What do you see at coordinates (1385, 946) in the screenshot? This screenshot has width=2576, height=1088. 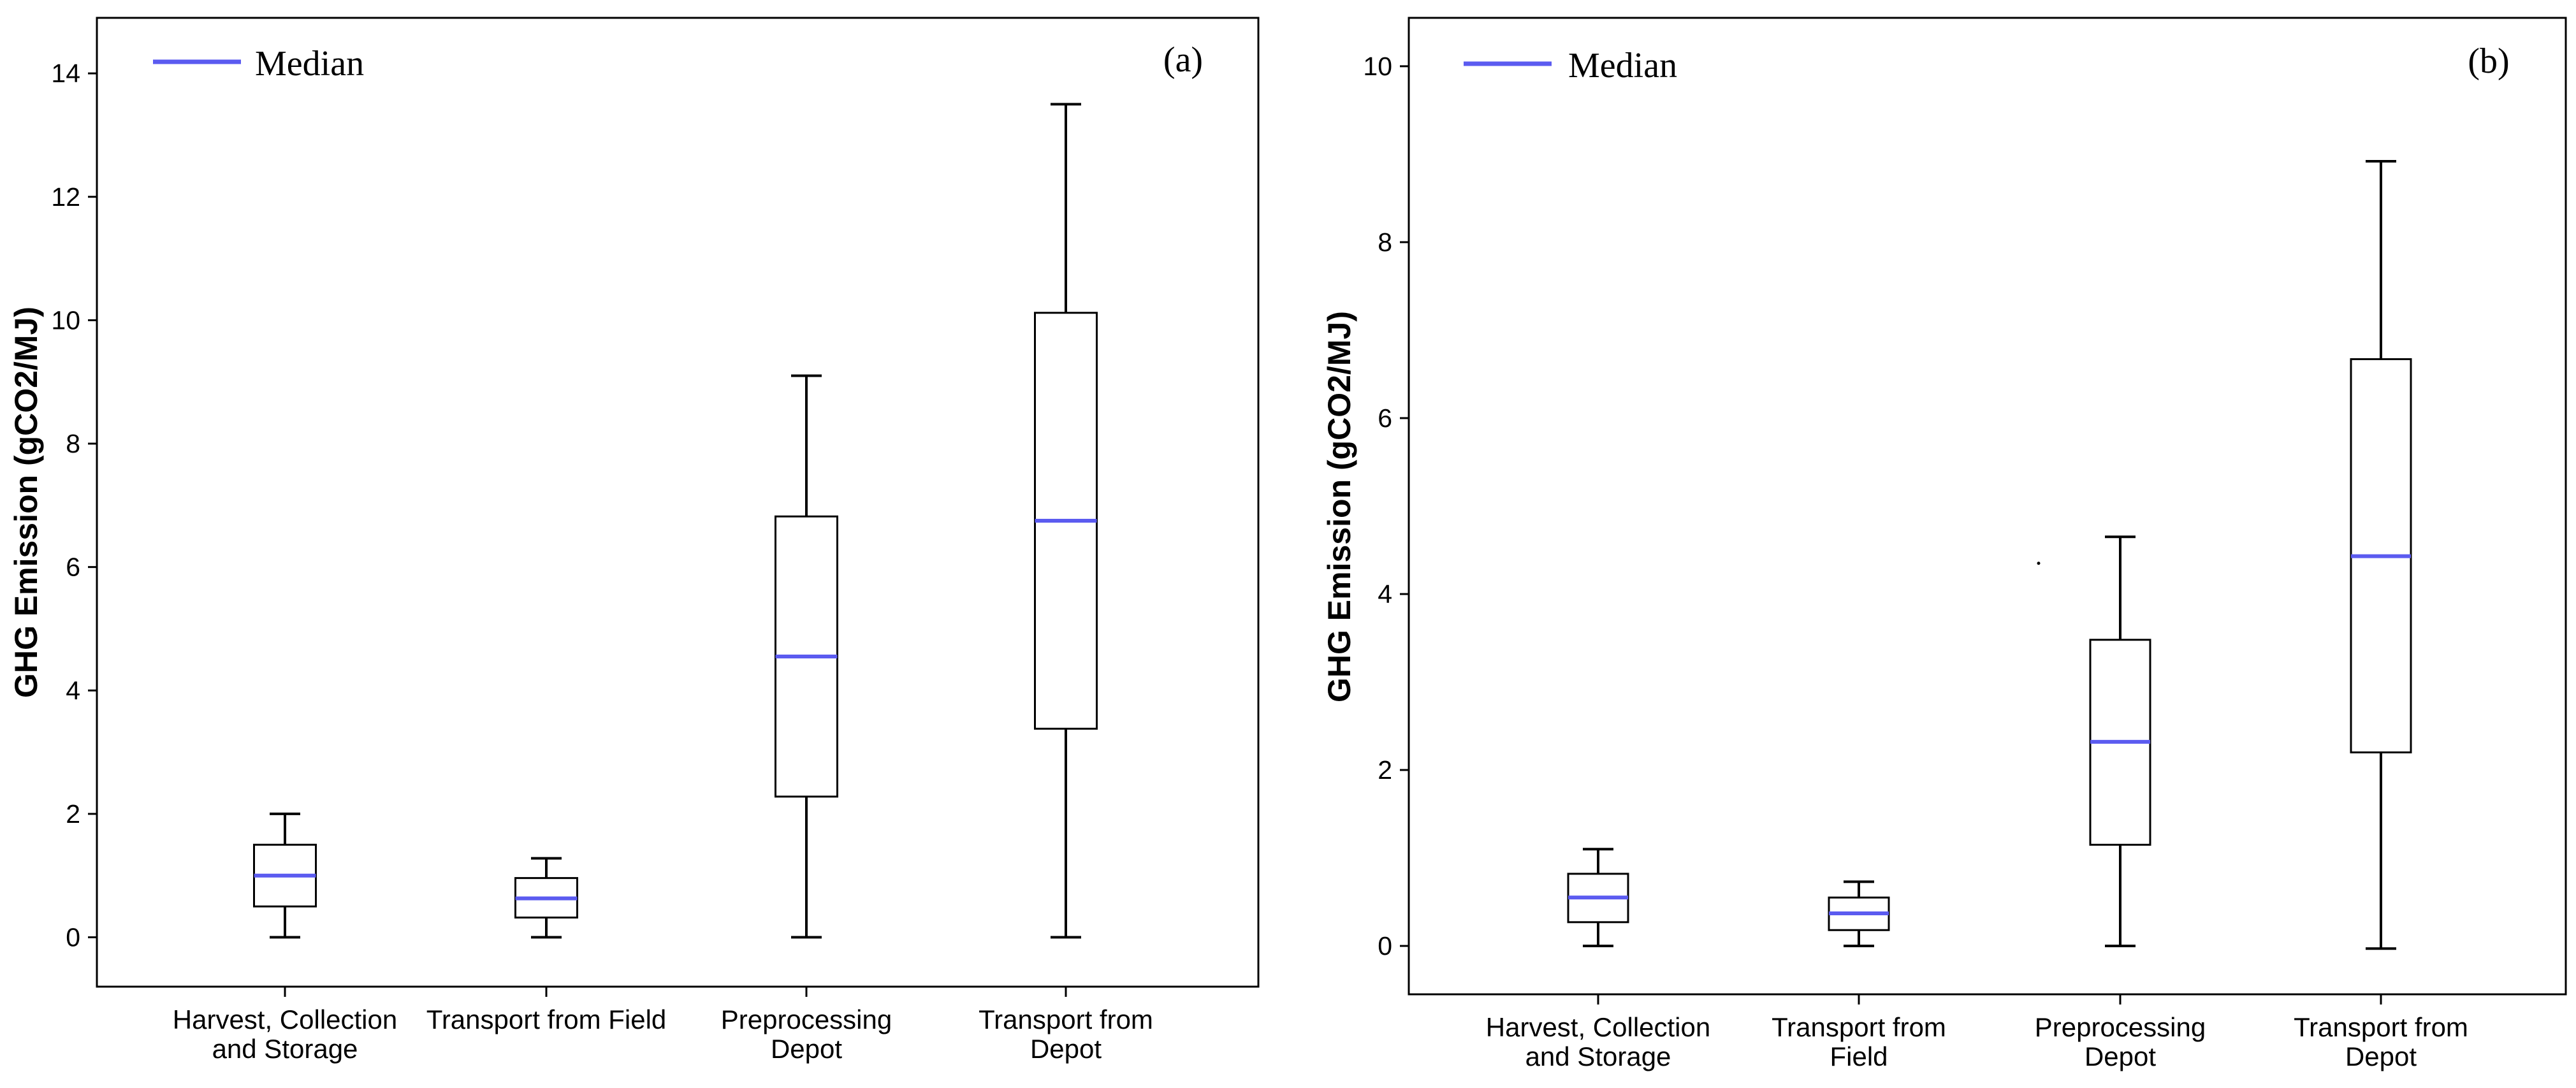 I see `panel-b-y-tick-label: 0` at bounding box center [1385, 946].